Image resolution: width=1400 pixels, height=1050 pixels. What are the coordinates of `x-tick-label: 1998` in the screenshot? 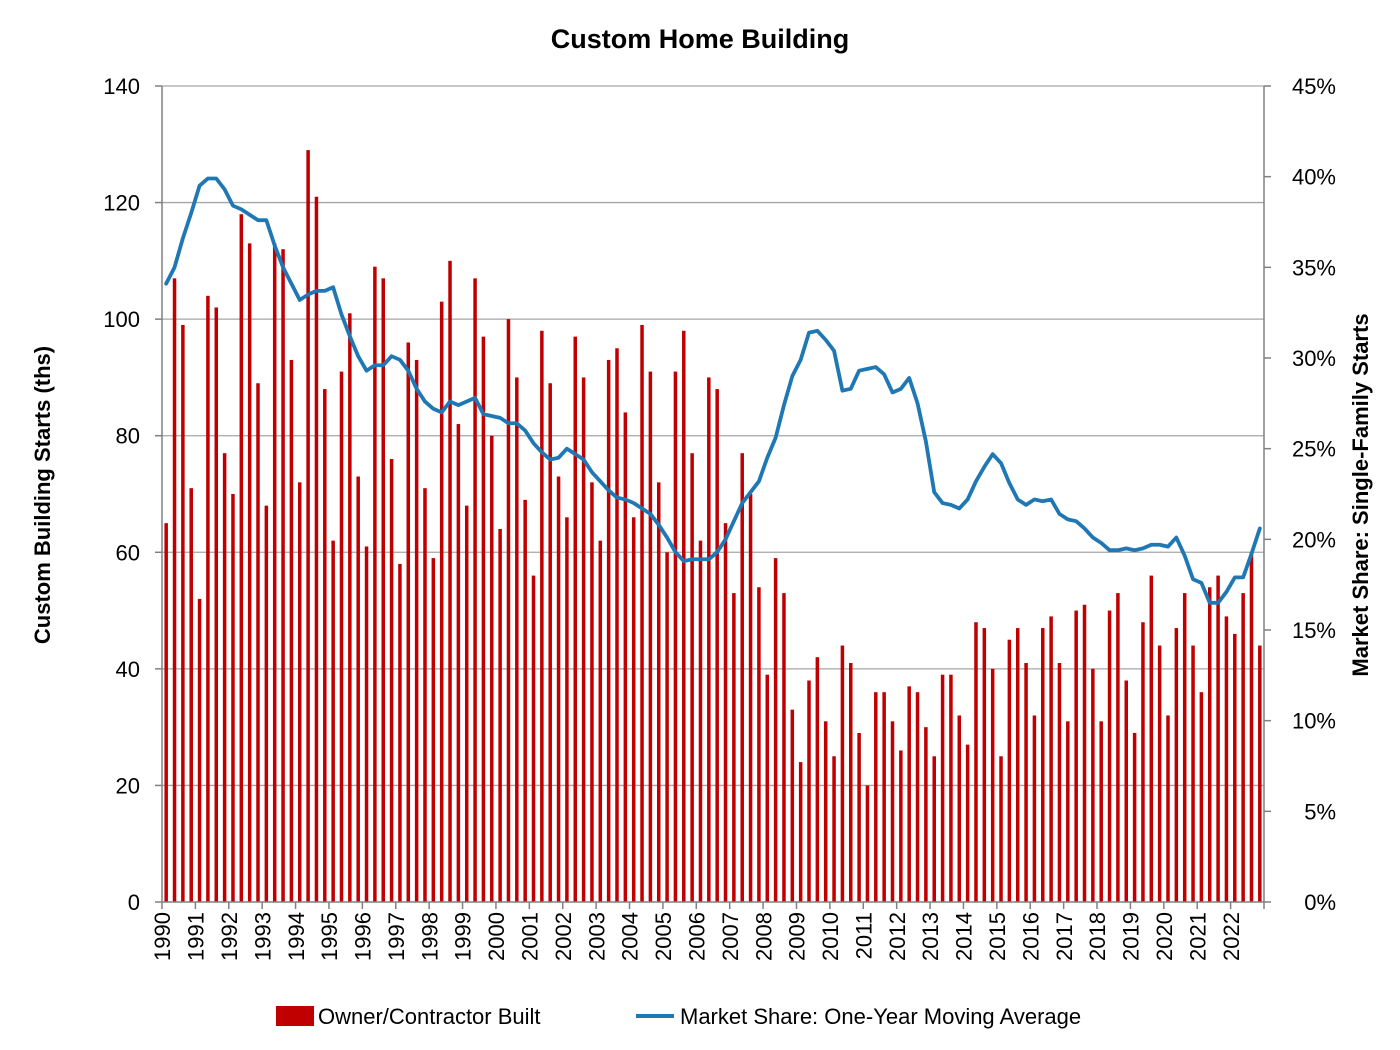 It's located at (429, 936).